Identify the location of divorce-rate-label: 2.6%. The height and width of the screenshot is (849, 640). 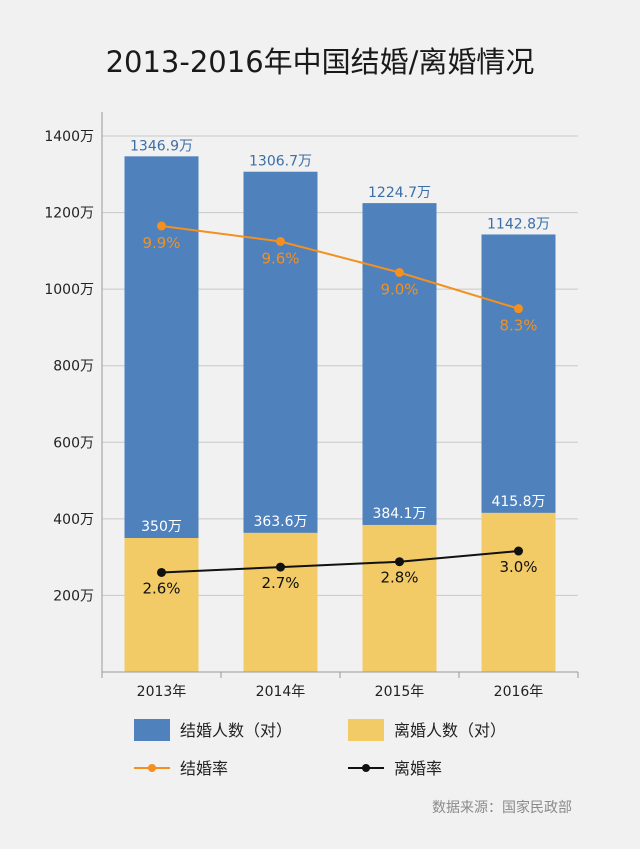
(161, 588).